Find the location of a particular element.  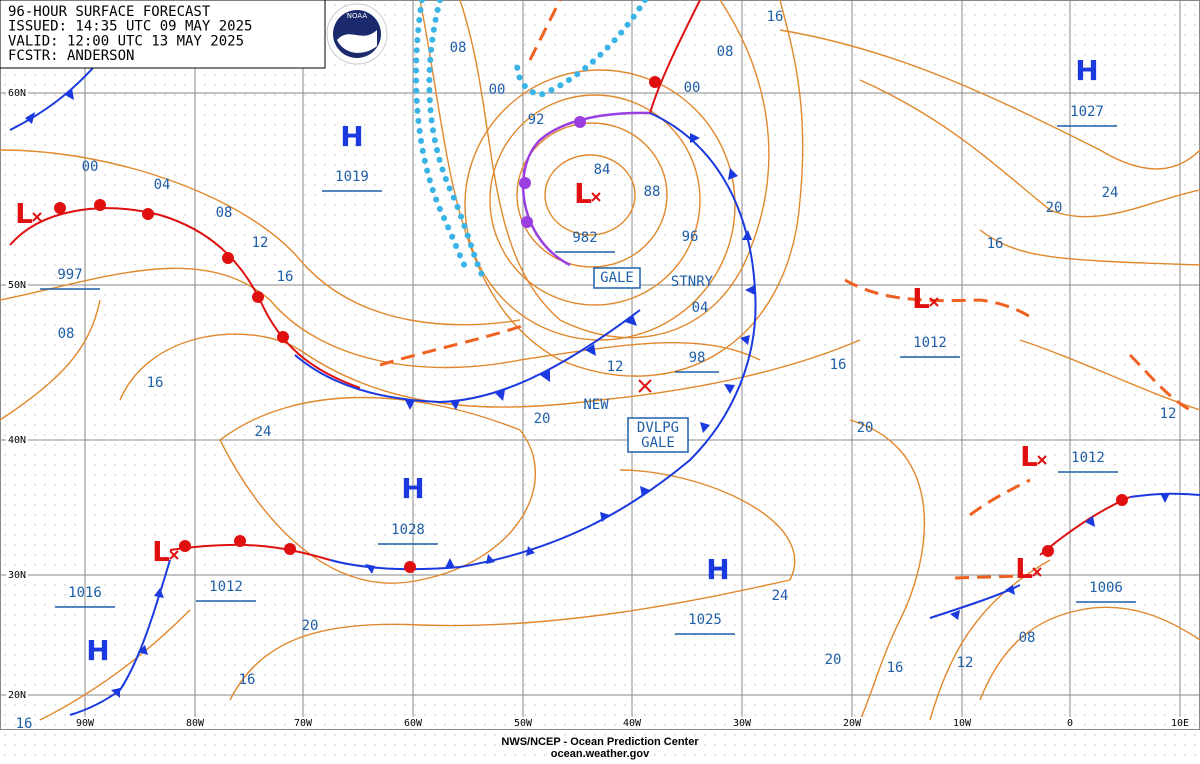

new-low-pressure: 98 is located at coordinates (697, 358).